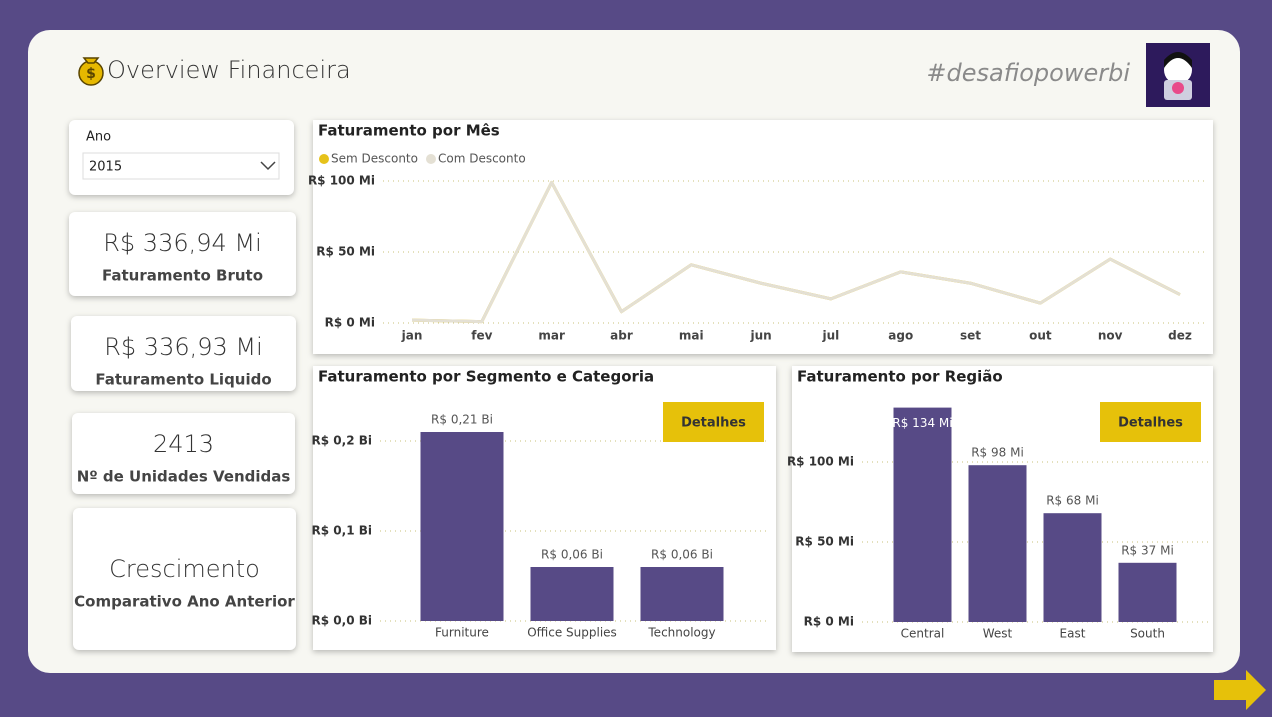 This screenshot has width=1272, height=717. I want to click on x-tick-label: fev, so click(481, 336).